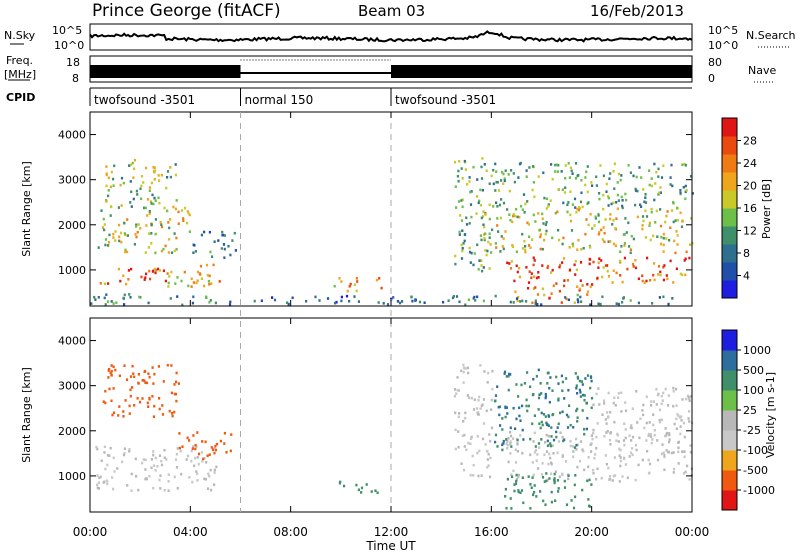 Image resolution: width=800 pixels, height=554 pixels. What do you see at coordinates (20, 35) in the screenshot?
I see `nsky-label: N.Sky` at bounding box center [20, 35].